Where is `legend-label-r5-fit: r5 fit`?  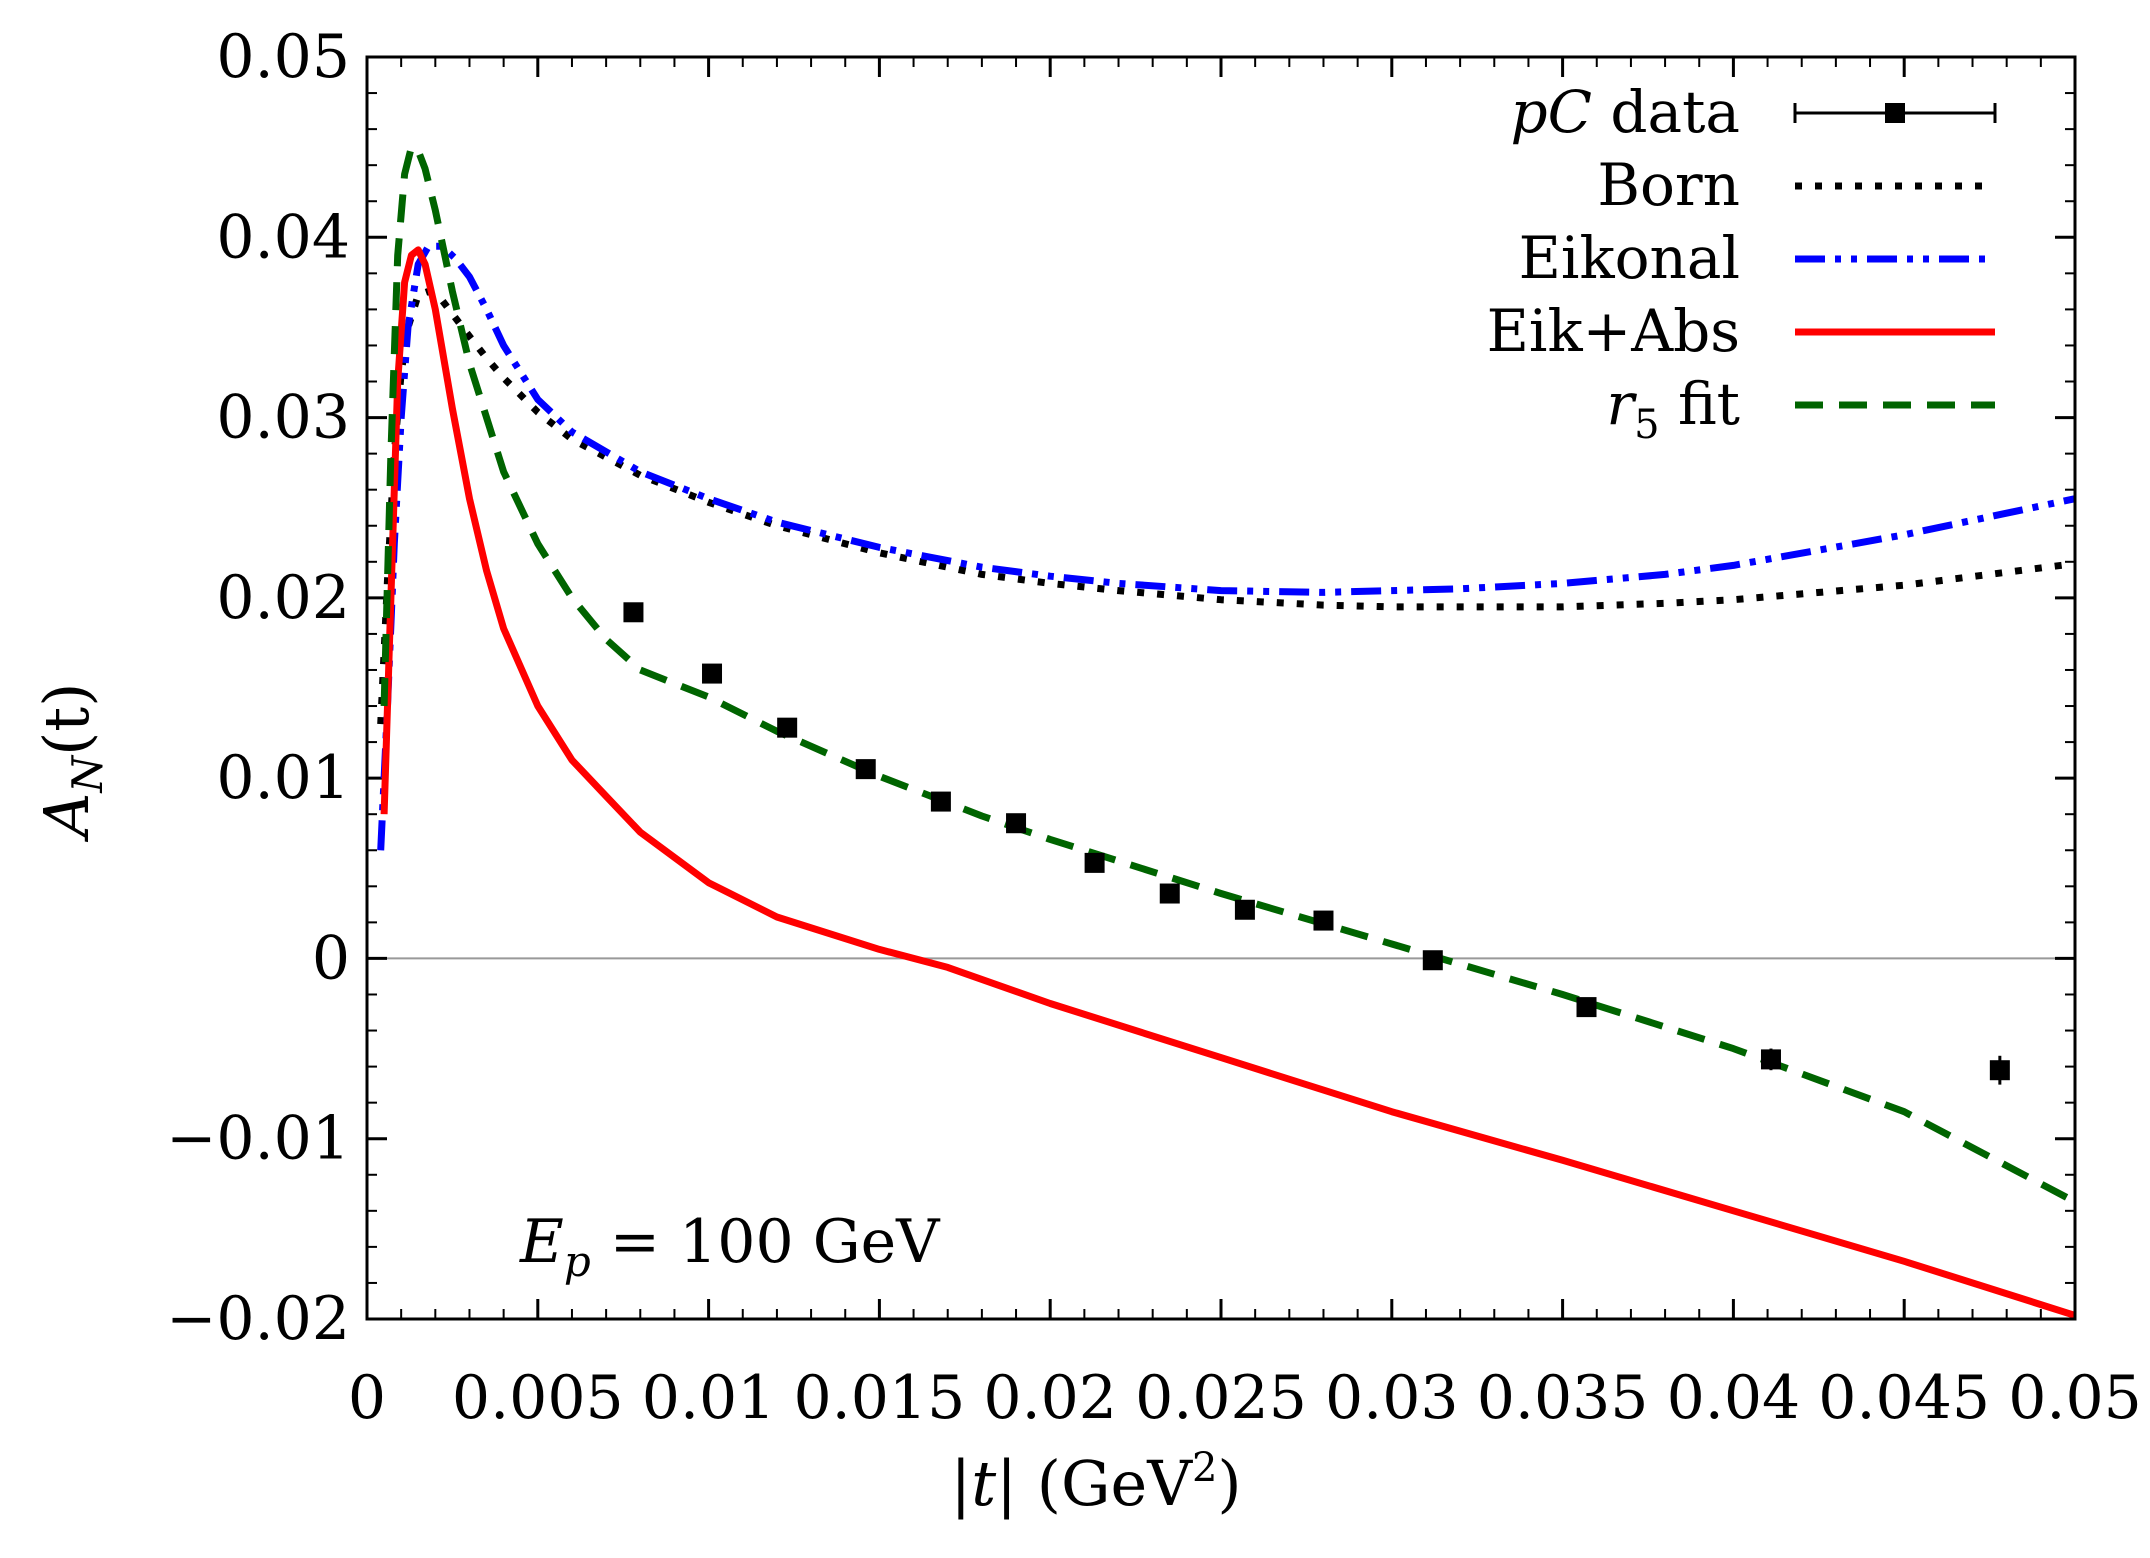 legend-label-r5-fit: r5 fit is located at coordinates (1673, 409).